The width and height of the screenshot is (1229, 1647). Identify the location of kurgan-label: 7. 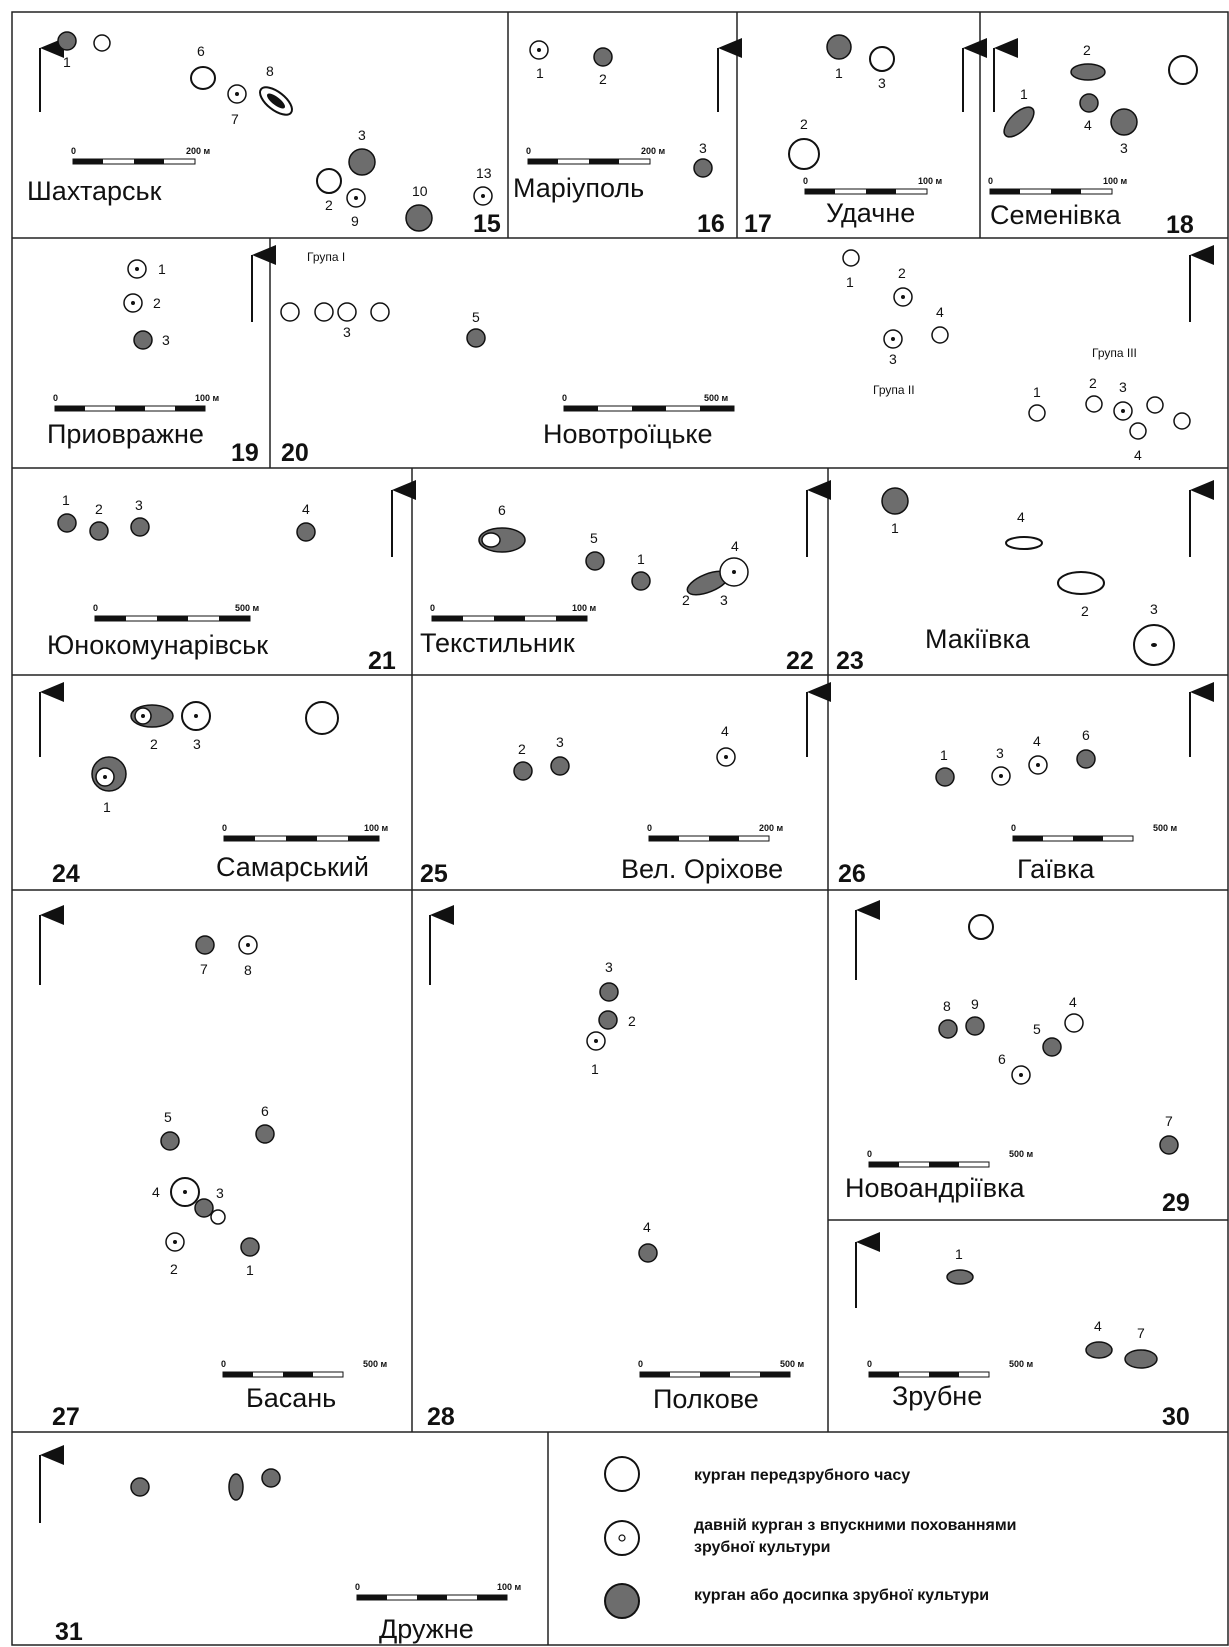
(1169, 1121).